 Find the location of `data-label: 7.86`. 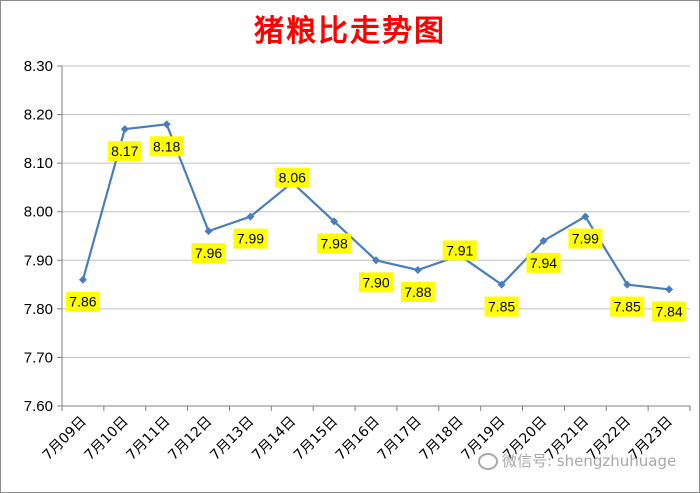

data-label: 7.86 is located at coordinates (82, 302).